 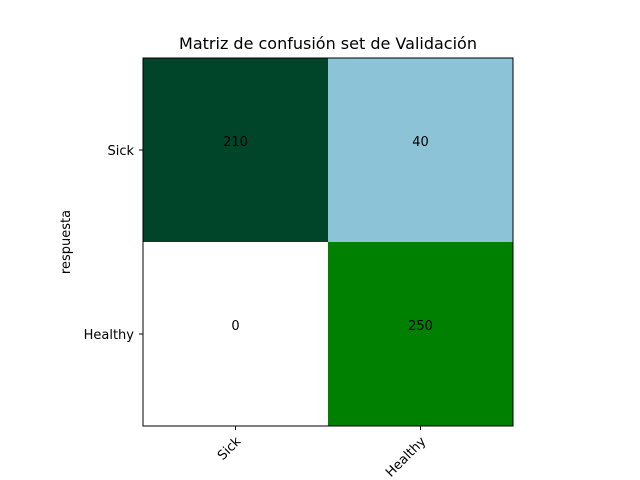 I want to click on cell-value-label: 0, so click(x=235, y=326).